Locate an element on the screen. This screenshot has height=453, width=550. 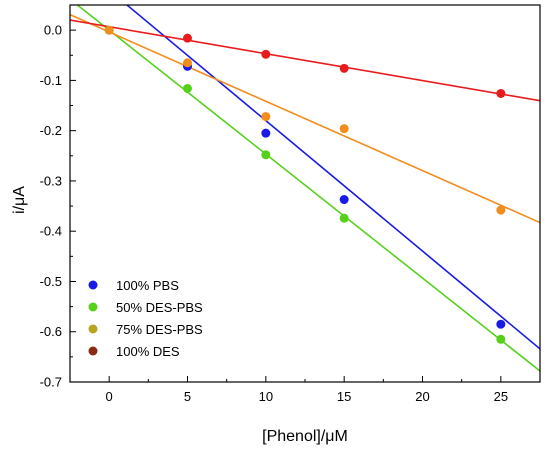
y-tick-label: -0.7 is located at coordinates (51, 382).